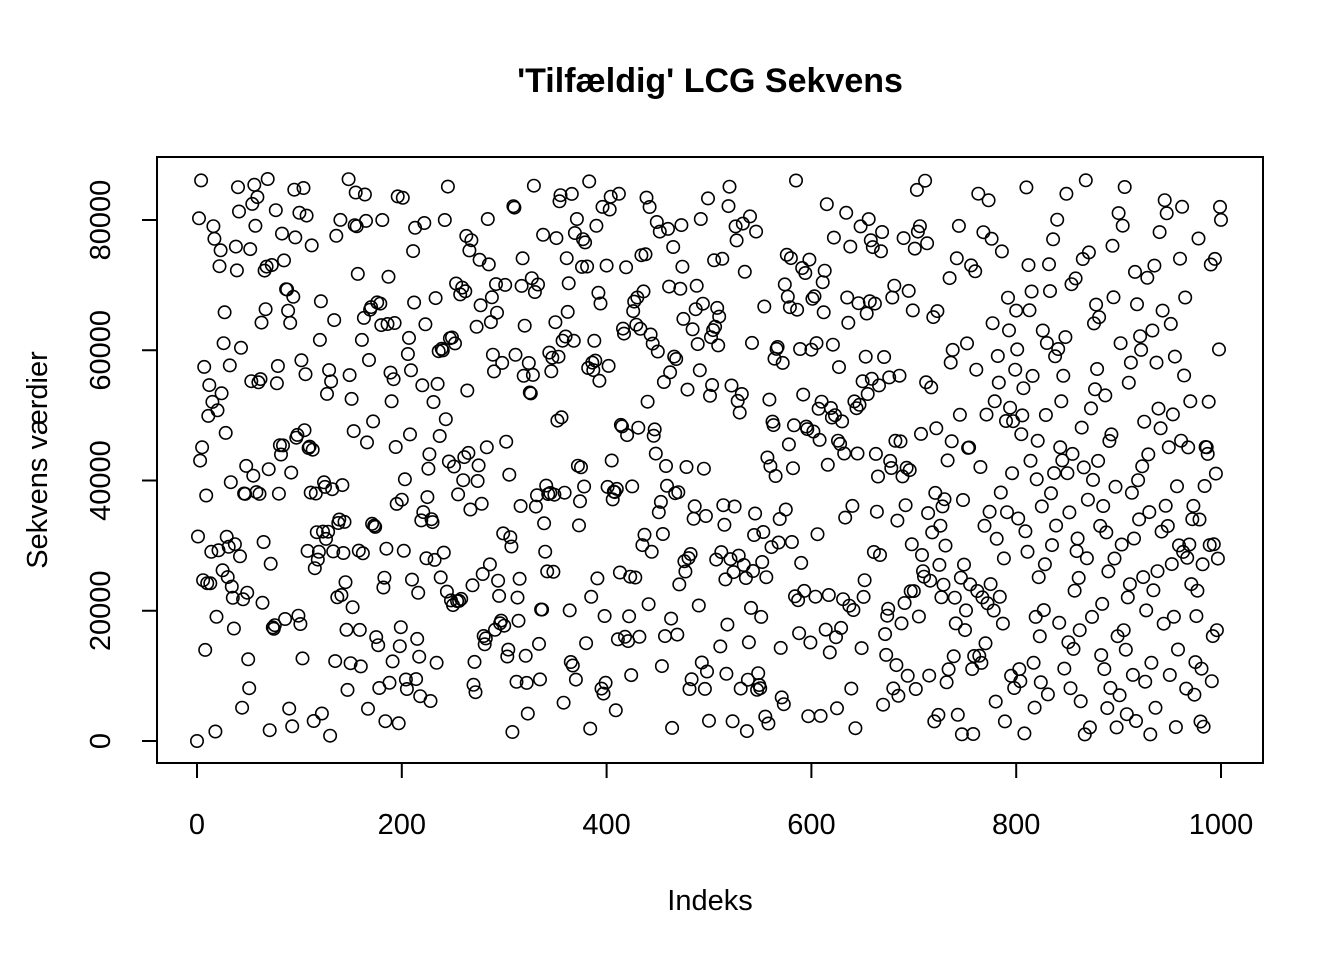 Image resolution: width=1344 pixels, height=960 pixels. I want to click on x-axis-label: Indeks, so click(709, 901).